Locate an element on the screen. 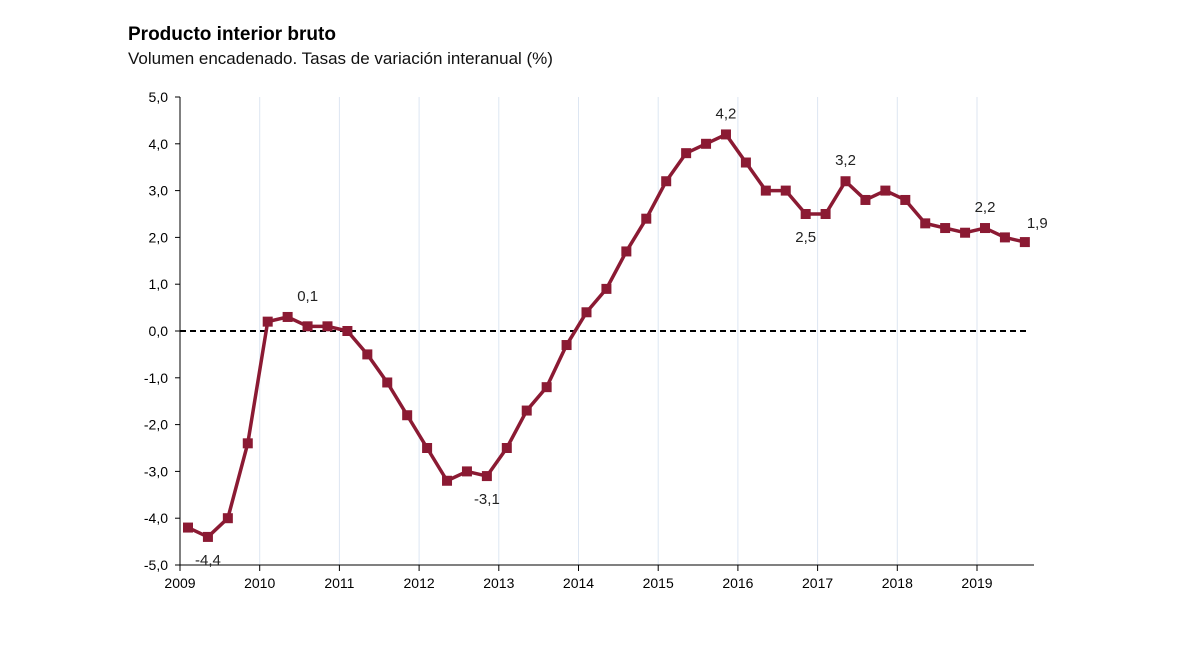 This screenshot has height=670, width=1193. y-tick-label: -4,0 is located at coordinates (156, 518).